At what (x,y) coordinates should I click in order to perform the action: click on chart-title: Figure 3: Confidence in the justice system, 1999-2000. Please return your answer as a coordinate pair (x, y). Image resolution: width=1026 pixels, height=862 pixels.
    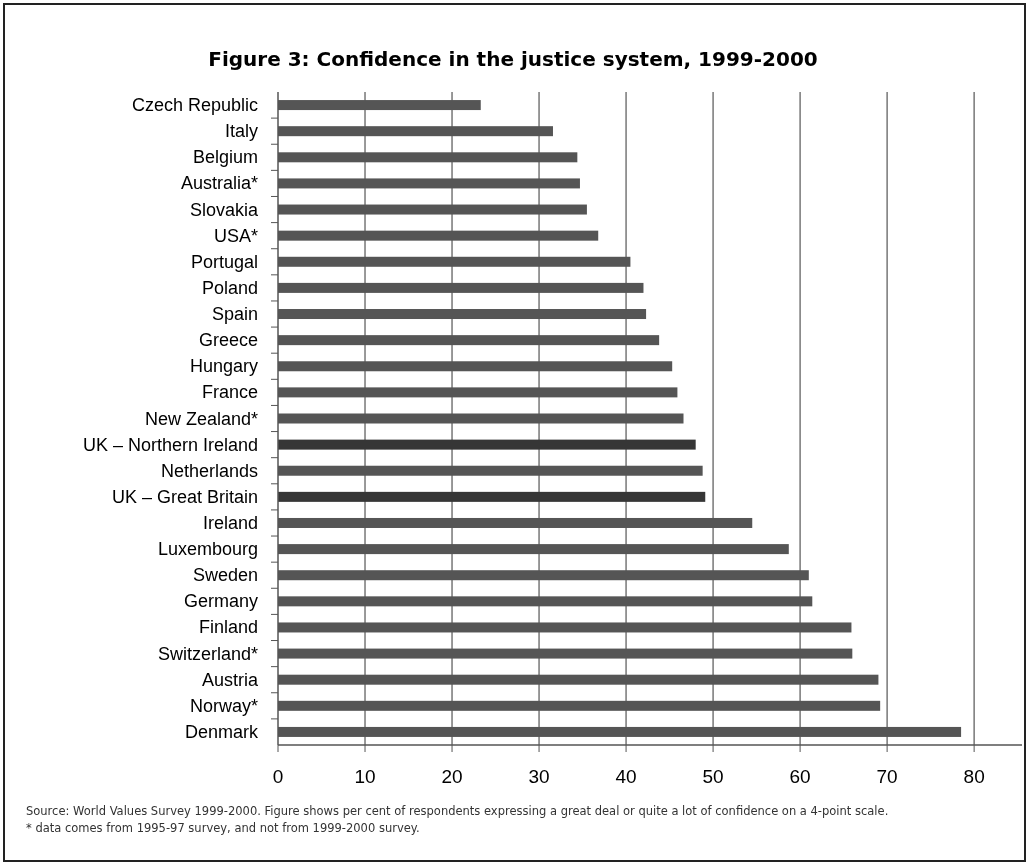
    Looking at the image, I should click on (513, 59).